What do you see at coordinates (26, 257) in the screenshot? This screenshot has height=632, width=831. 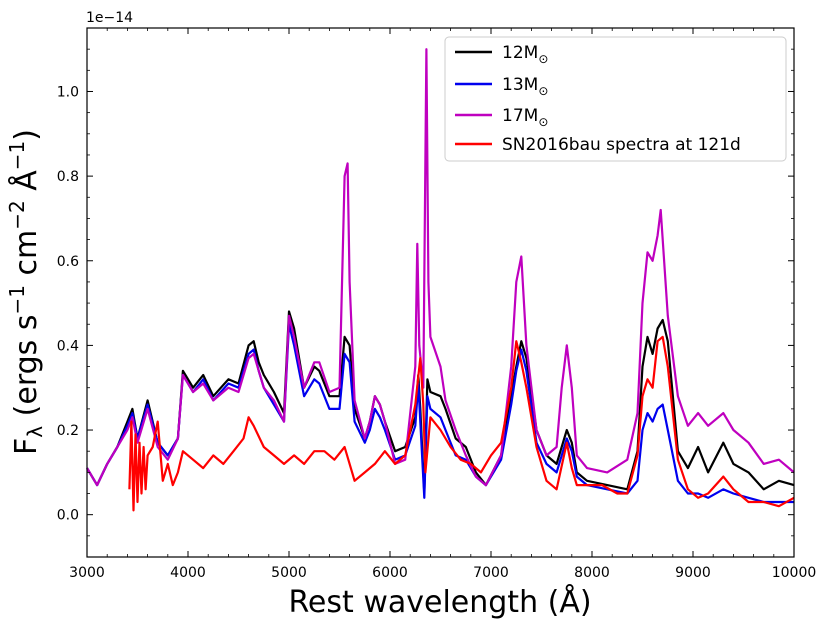 I see `y-label-mid: cm` at bounding box center [26, 257].